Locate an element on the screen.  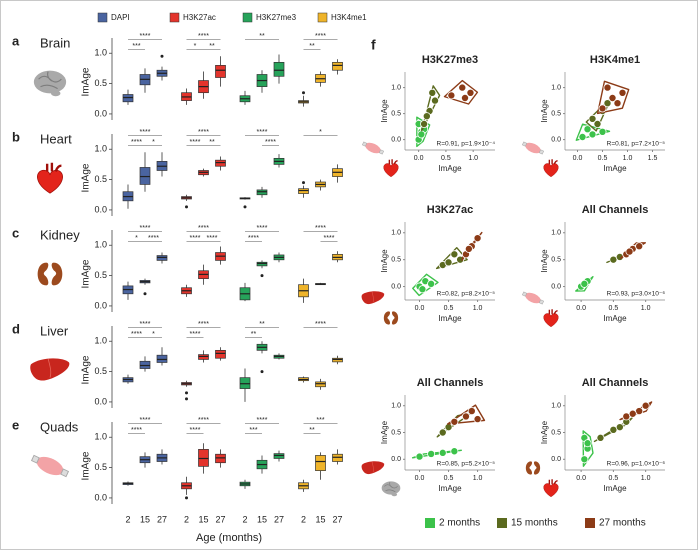
organ-label: Kidney is located at coordinates (60, 234).